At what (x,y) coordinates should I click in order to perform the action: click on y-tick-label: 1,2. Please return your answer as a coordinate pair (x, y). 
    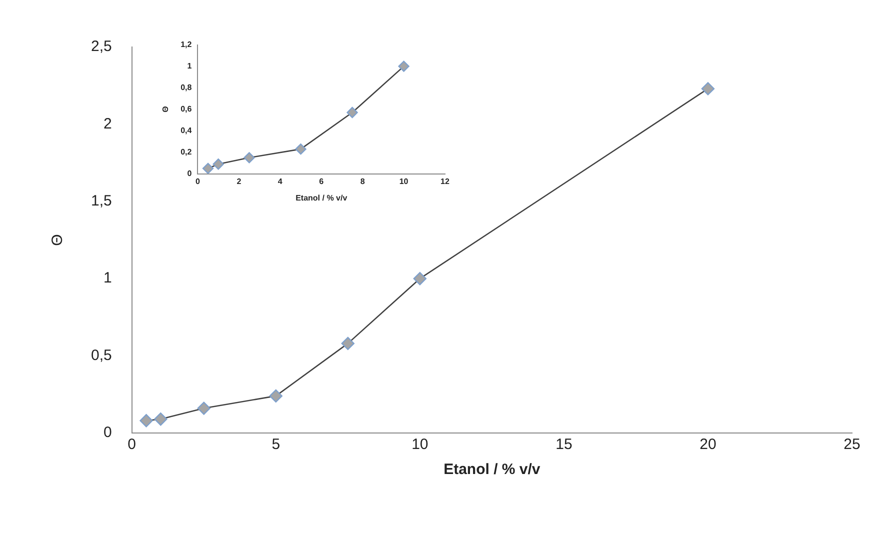
    Looking at the image, I should click on (186, 45).